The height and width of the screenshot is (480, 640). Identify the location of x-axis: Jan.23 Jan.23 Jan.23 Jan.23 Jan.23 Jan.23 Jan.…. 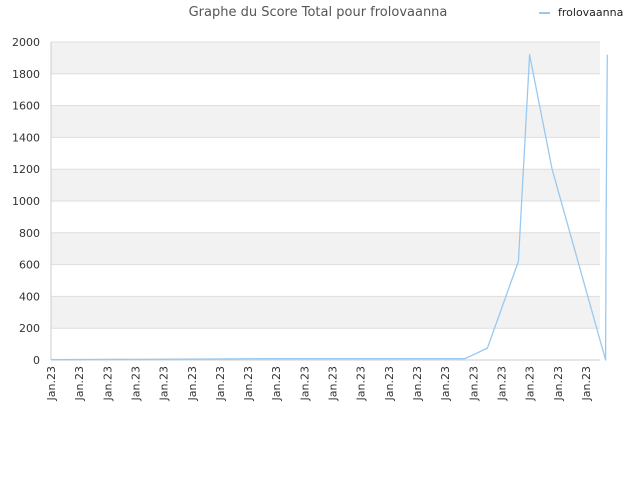
(319, 383).